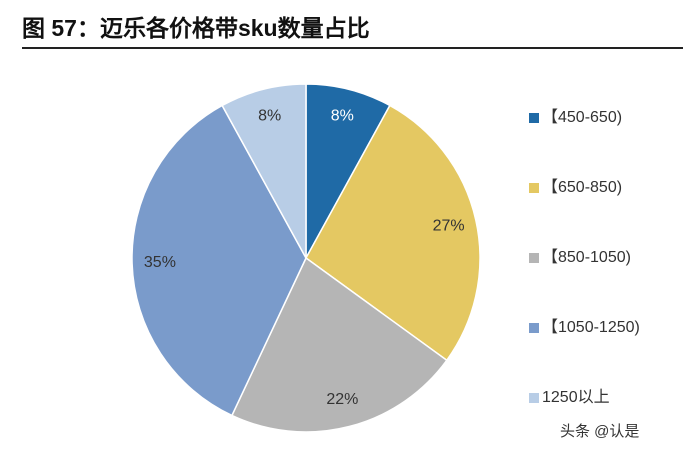 Image resolution: width=683 pixels, height=459 pixels. What do you see at coordinates (449, 225) in the screenshot?
I see `value-label: 27%` at bounding box center [449, 225].